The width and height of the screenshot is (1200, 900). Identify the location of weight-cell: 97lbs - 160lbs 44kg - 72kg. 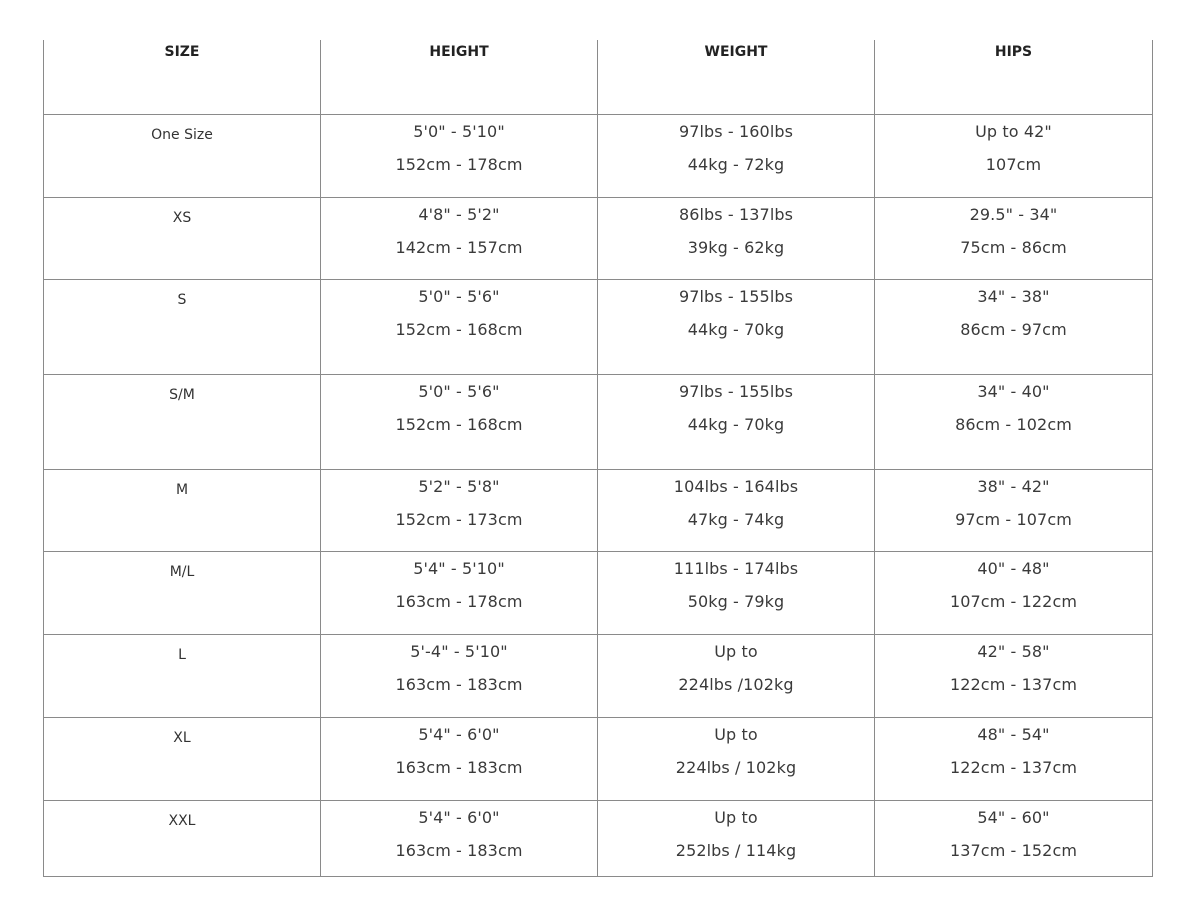
(736, 156).